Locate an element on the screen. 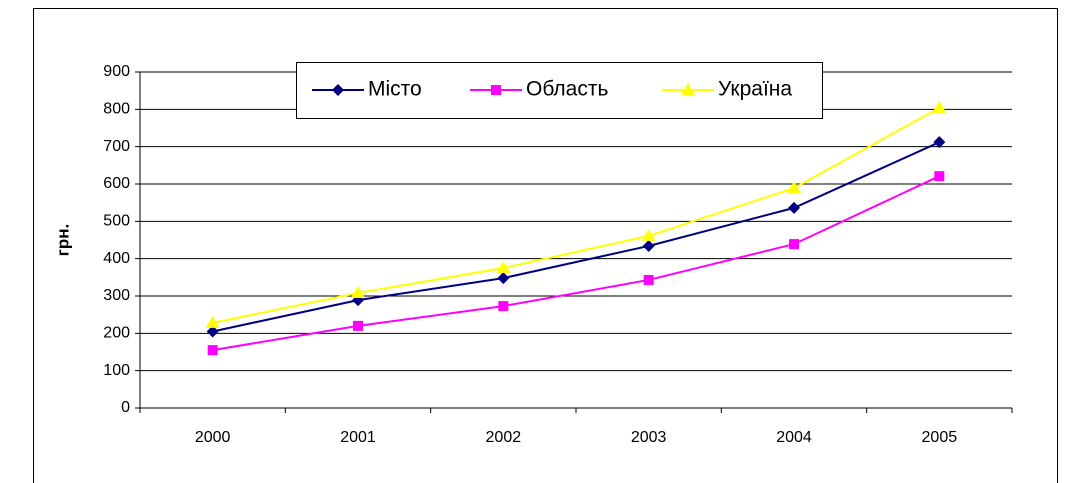  x-tick-label: 2003 is located at coordinates (649, 437).